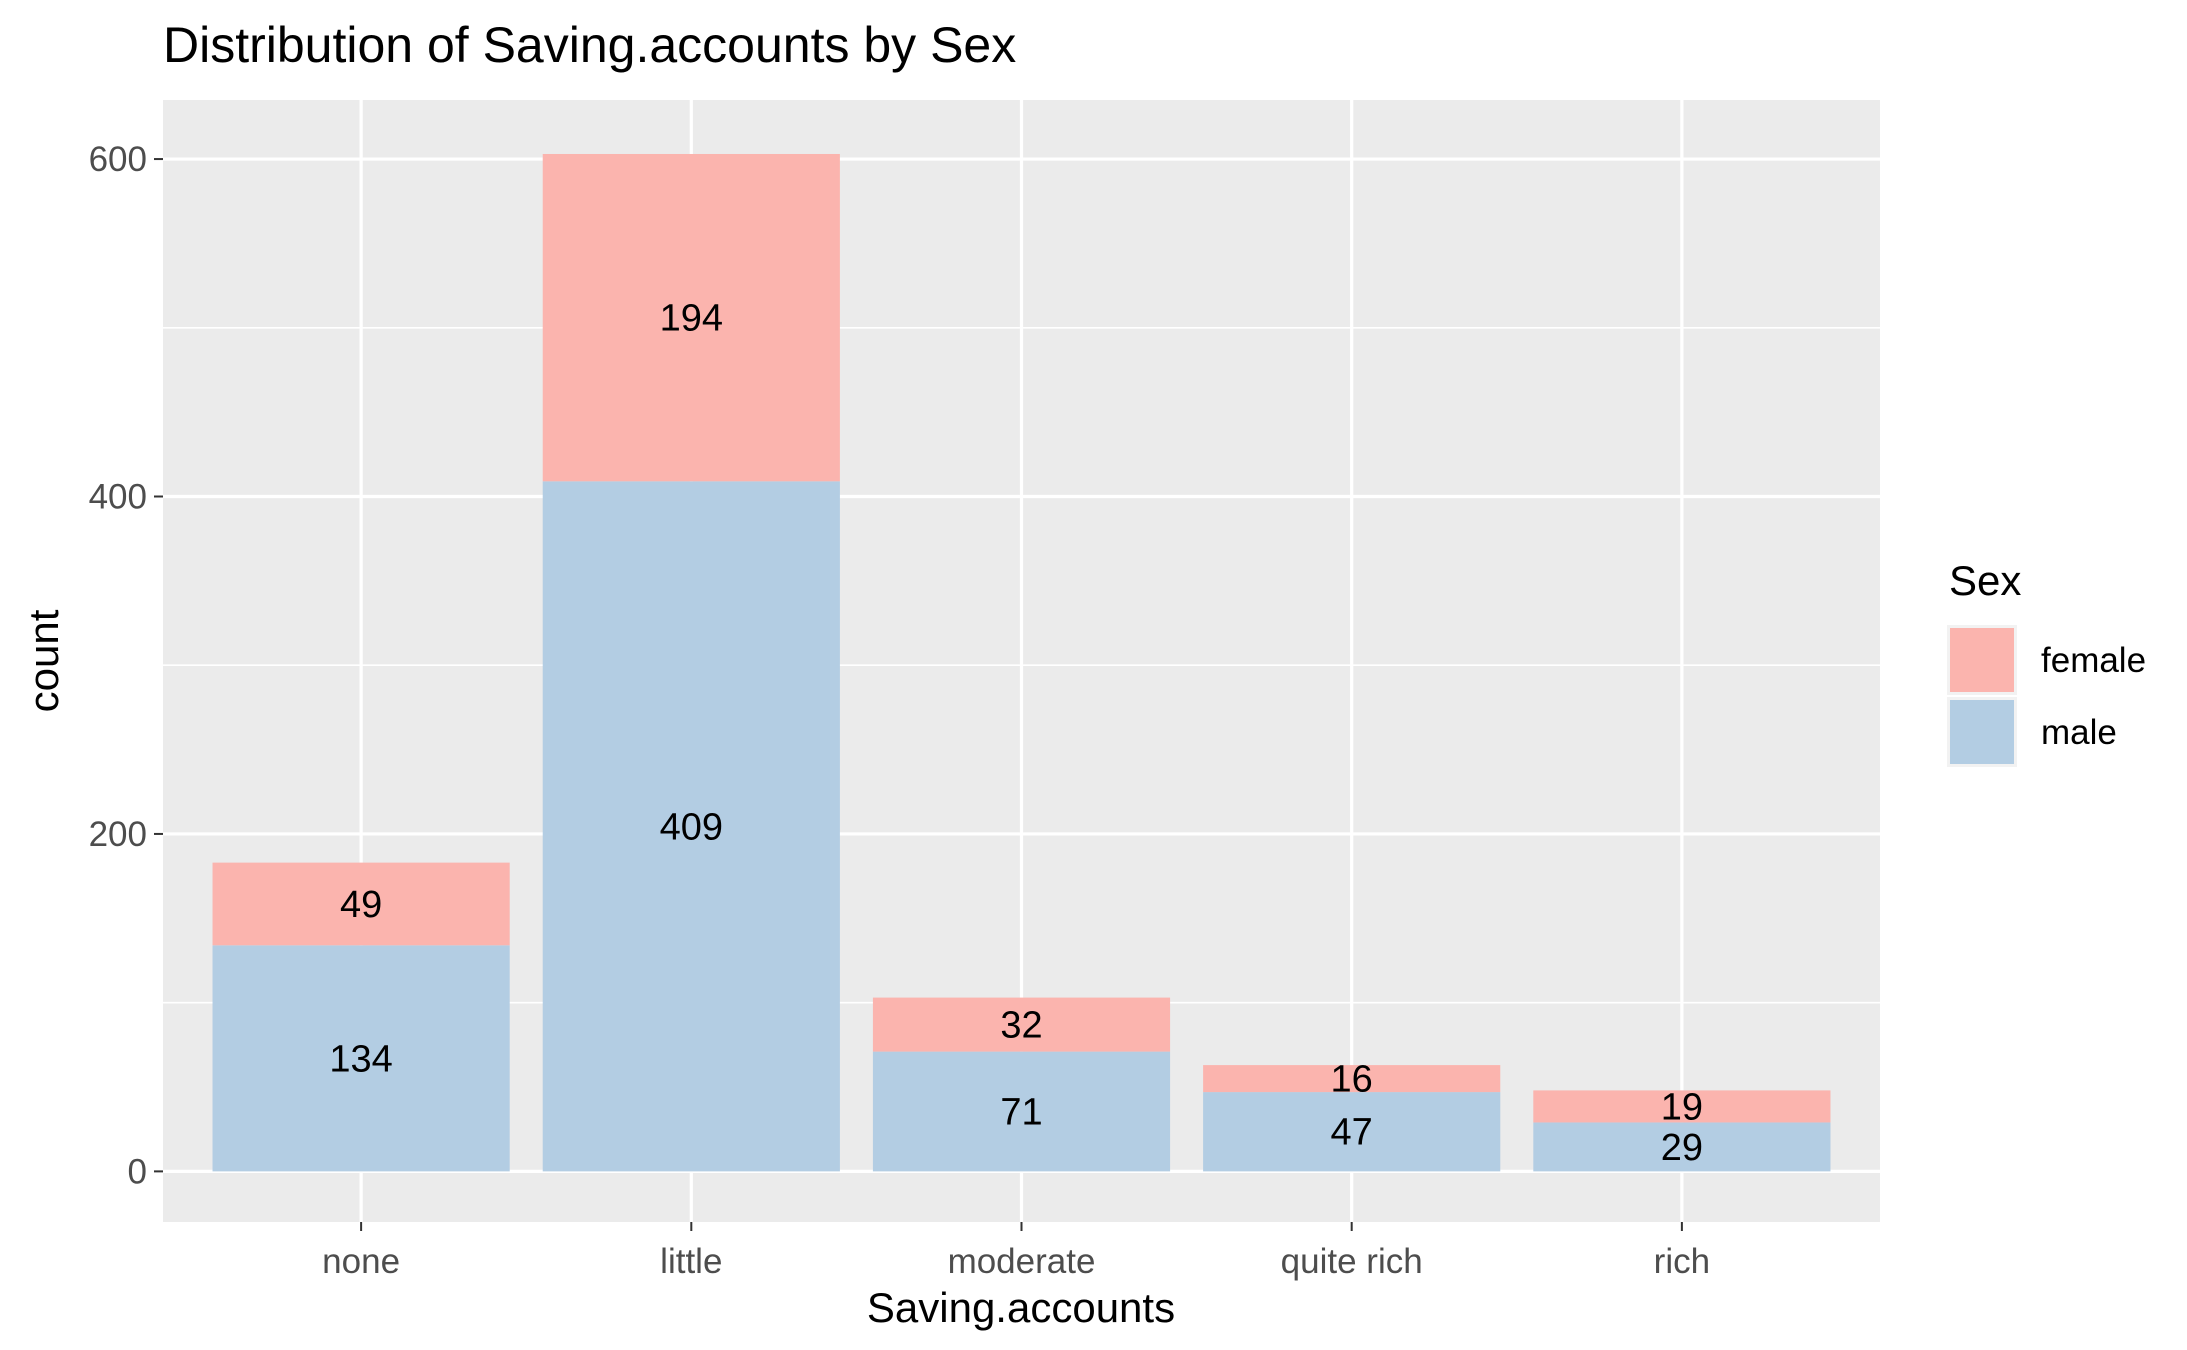 The height and width of the screenshot is (1350, 2187). I want to click on legend-swatch-female, so click(1982, 660).